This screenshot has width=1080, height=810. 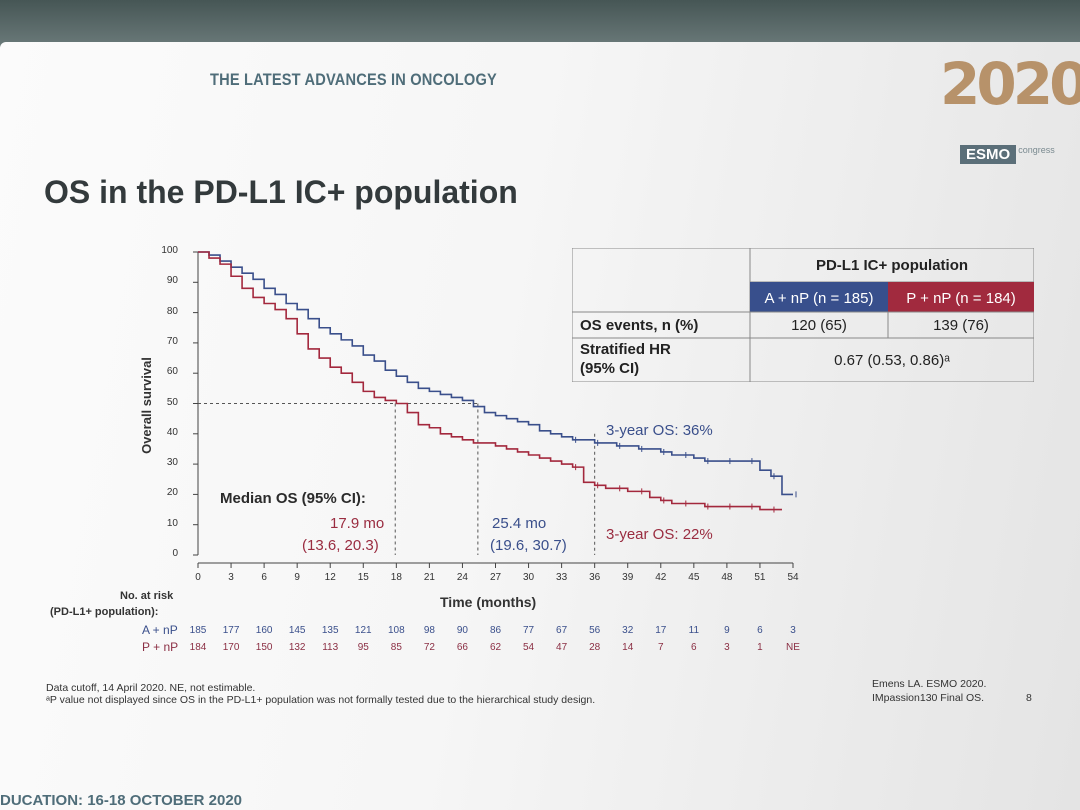 I want to click on risk-value: 113, so click(x=330, y=647).